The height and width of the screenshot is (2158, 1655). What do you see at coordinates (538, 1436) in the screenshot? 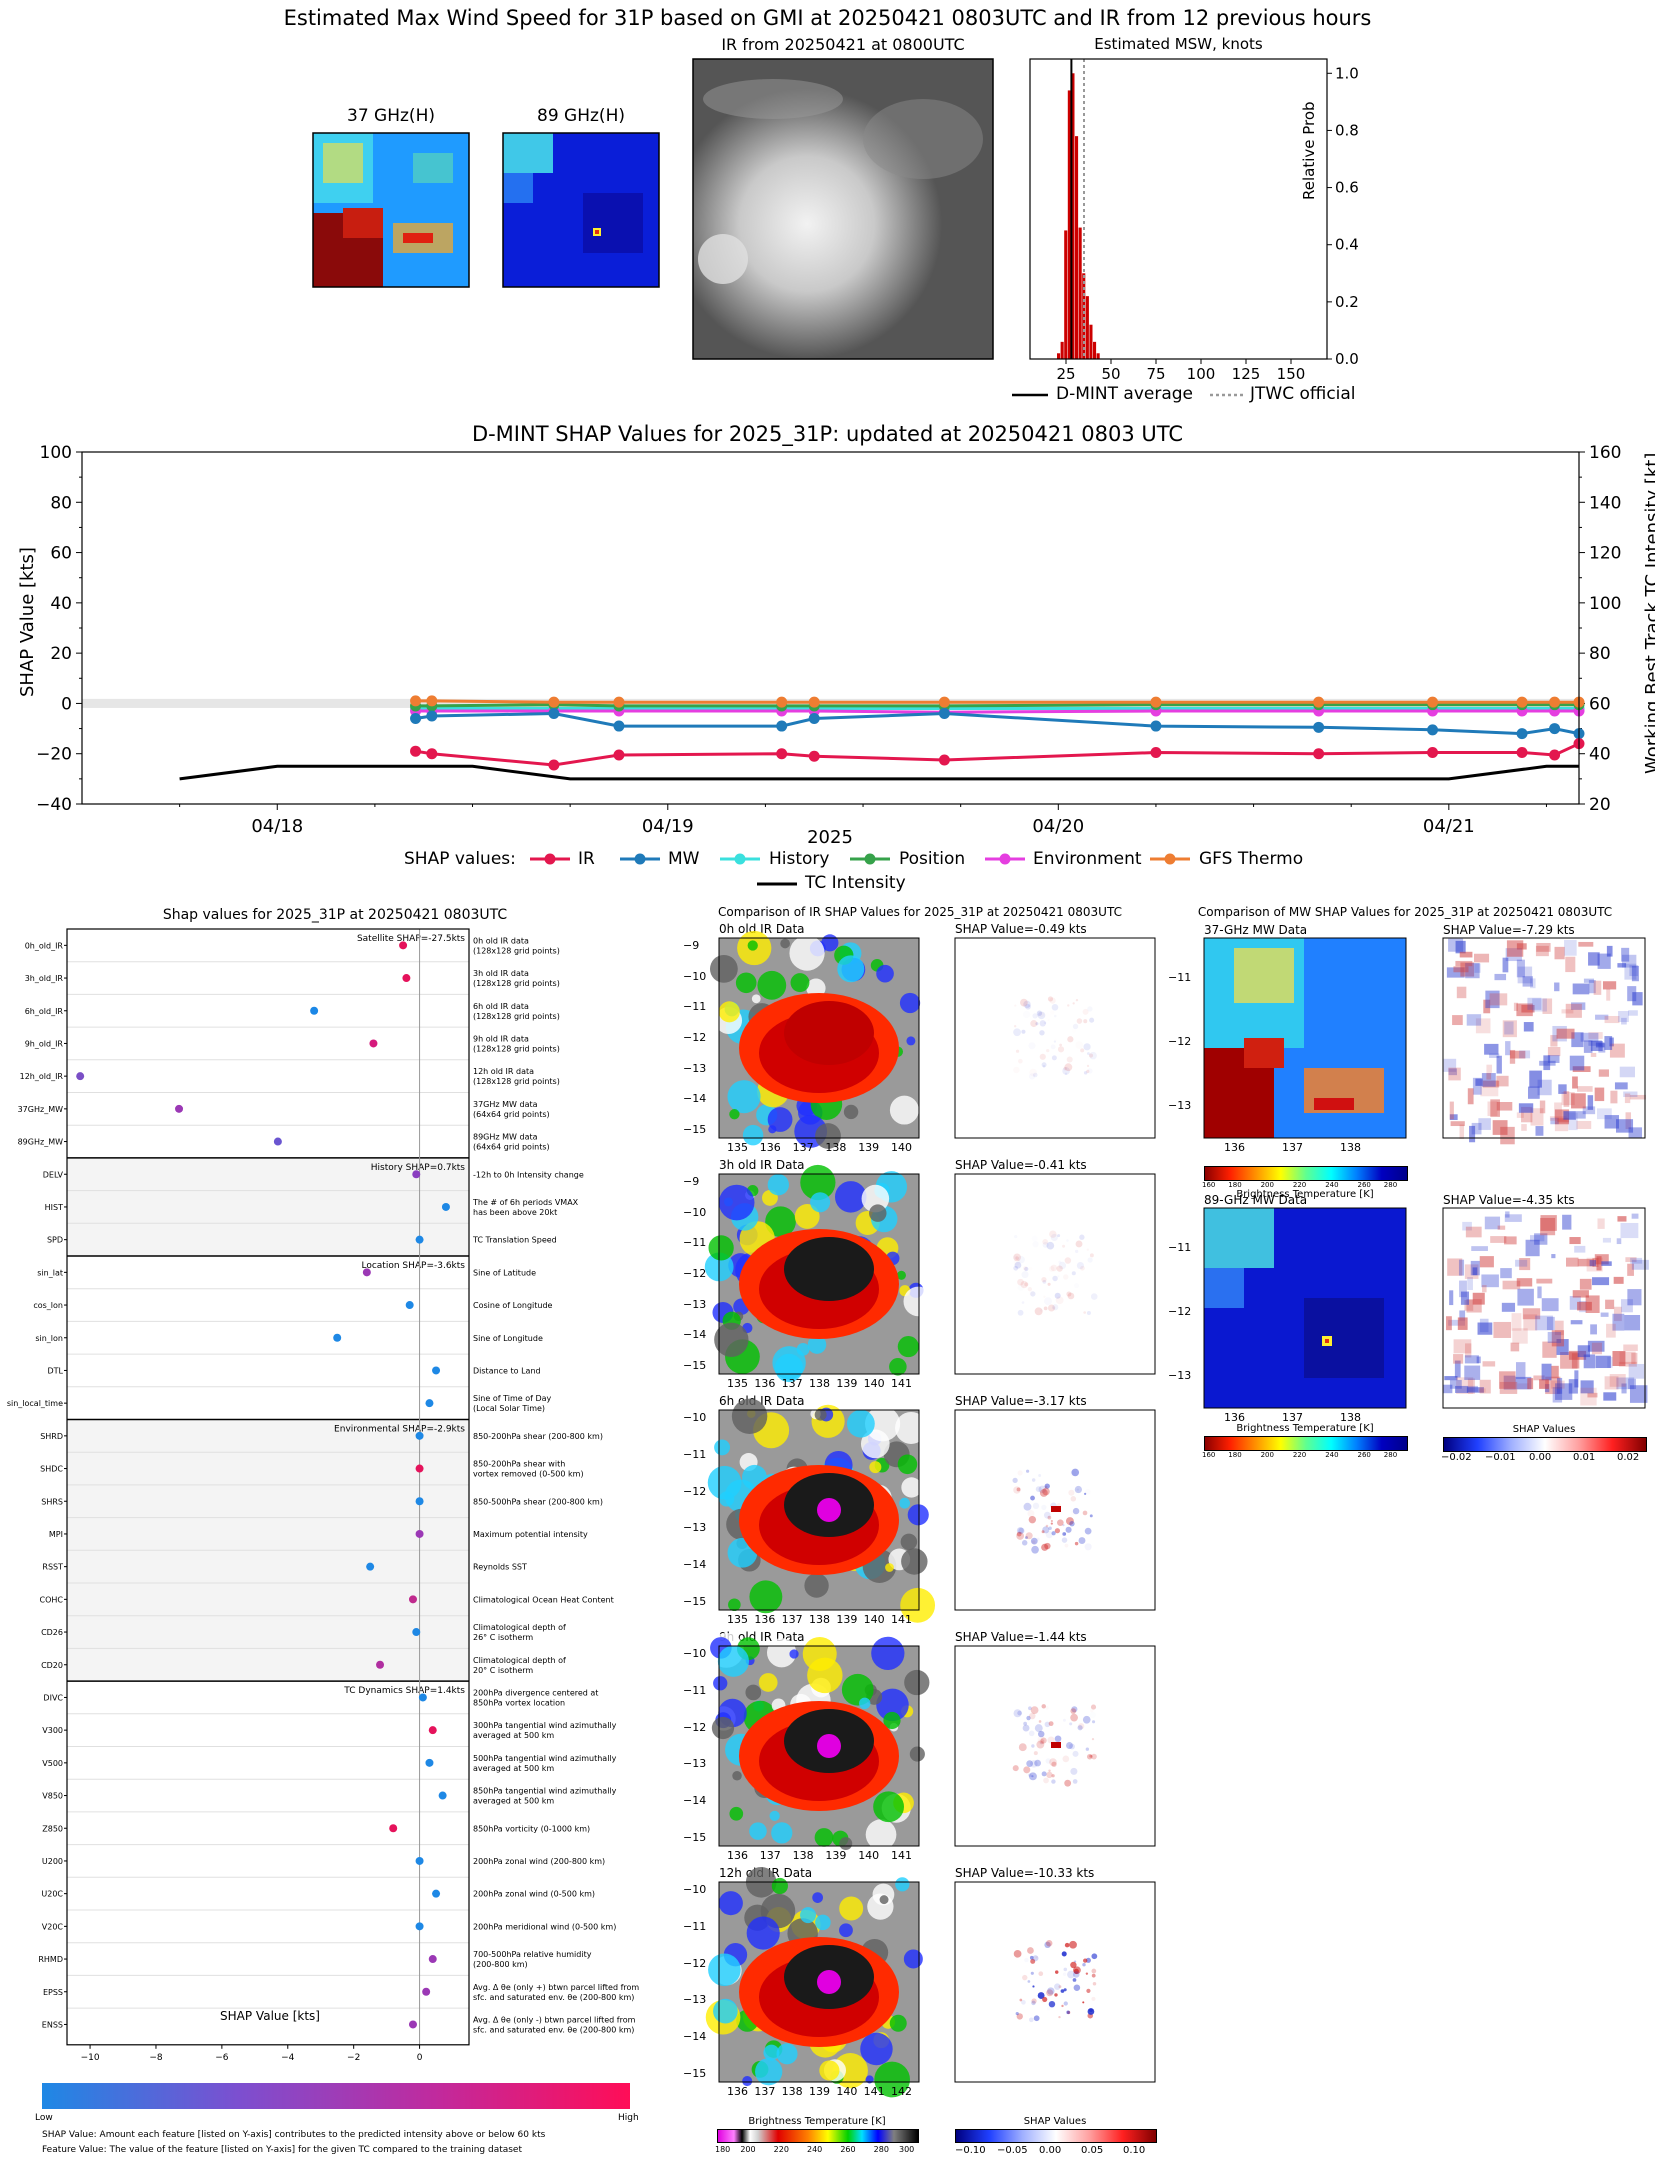
I see `feature-desc: 850-200hPa shear (200-800 km)` at bounding box center [538, 1436].